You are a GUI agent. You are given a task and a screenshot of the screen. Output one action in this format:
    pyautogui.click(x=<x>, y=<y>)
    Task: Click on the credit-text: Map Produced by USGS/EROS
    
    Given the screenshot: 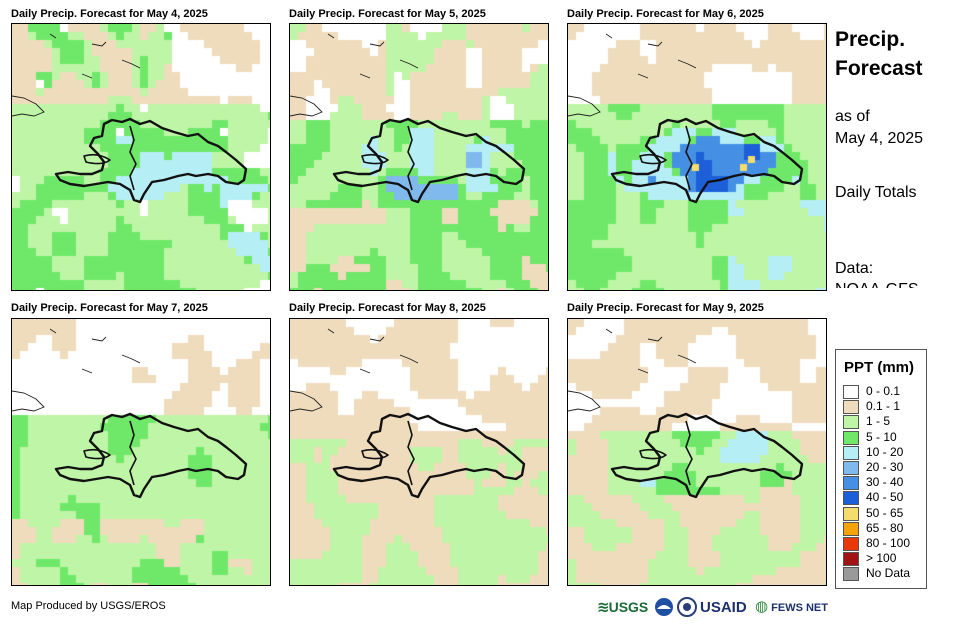 What is the action you would take?
    pyautogui.click(x=88, y=606)
    